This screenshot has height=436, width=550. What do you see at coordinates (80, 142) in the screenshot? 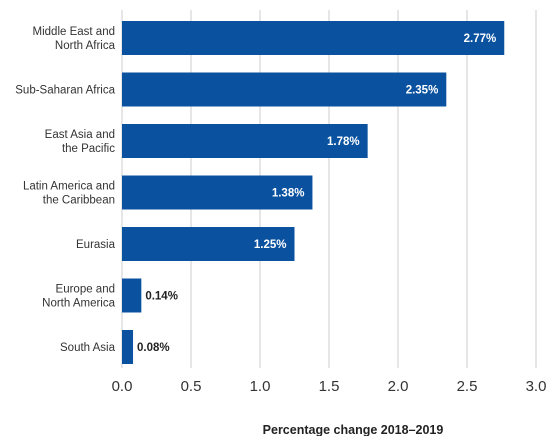
I see `category-label: East Asia and the Pacific` at bounding box center [80, 142].